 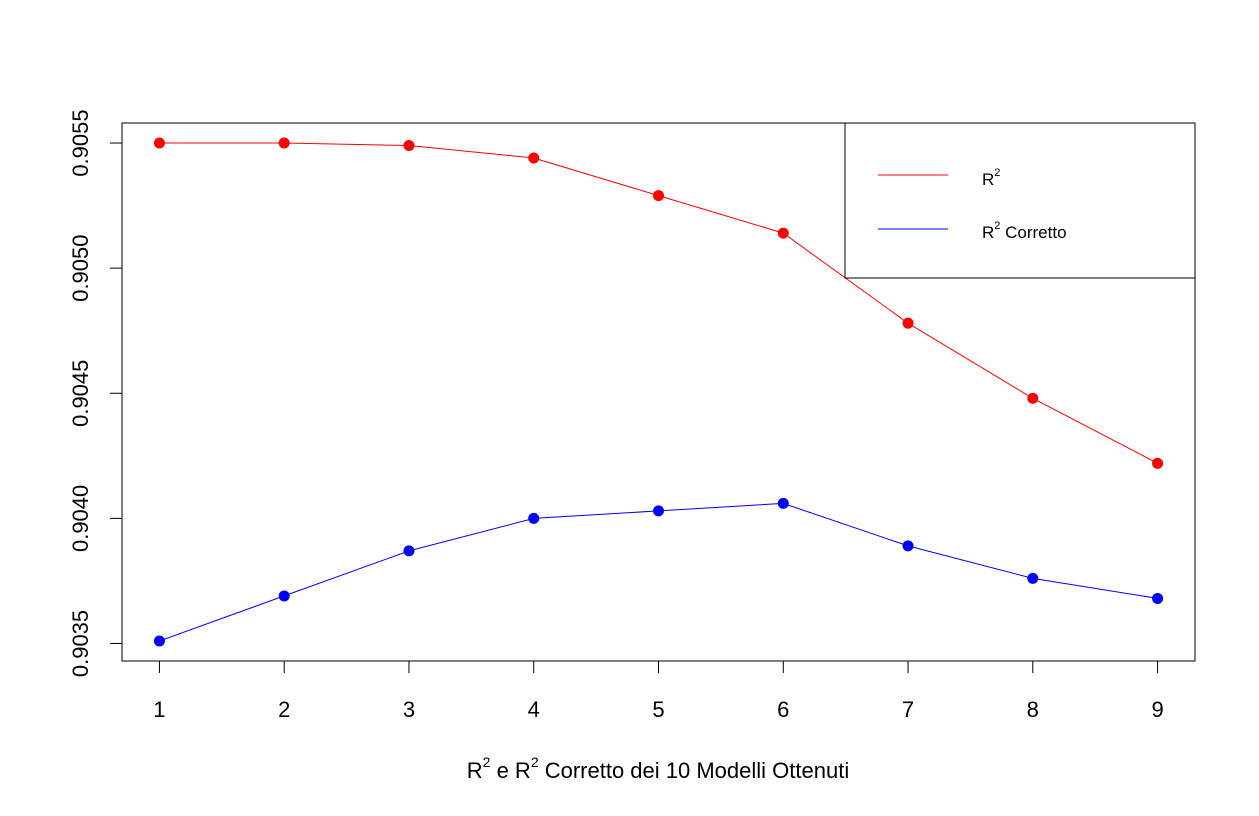 What do you see at coordinates (409, 709) in the screenshot?
I see `x-tick-label: 3` at bounding box center [409, 709].